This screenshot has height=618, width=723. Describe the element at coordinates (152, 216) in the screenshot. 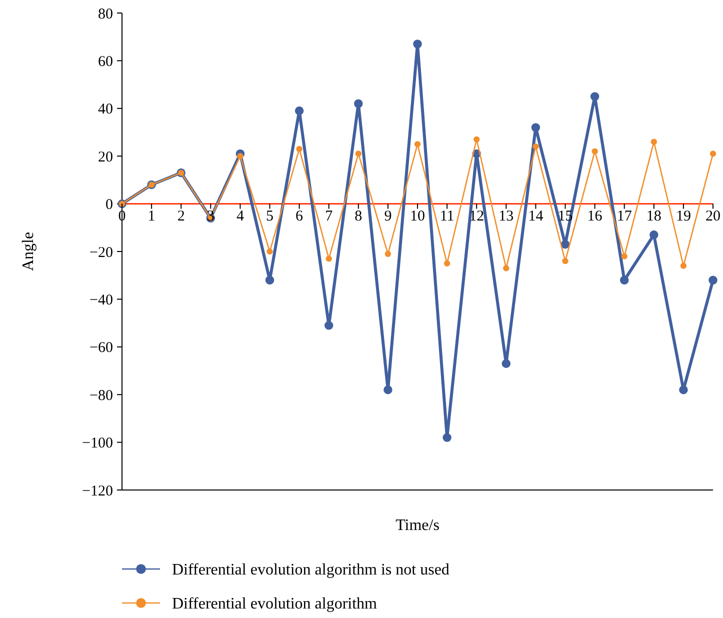

I see `x-tick-label: 1` at that location.